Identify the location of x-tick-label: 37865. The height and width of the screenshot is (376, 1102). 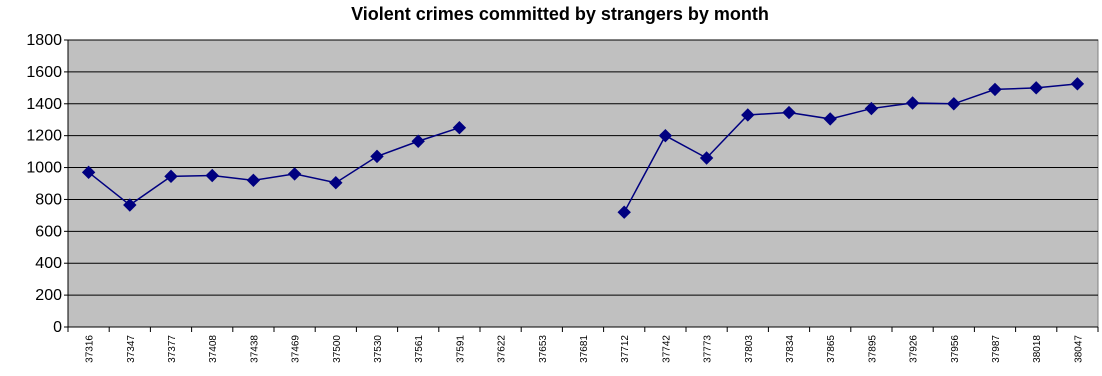
(831, 349).